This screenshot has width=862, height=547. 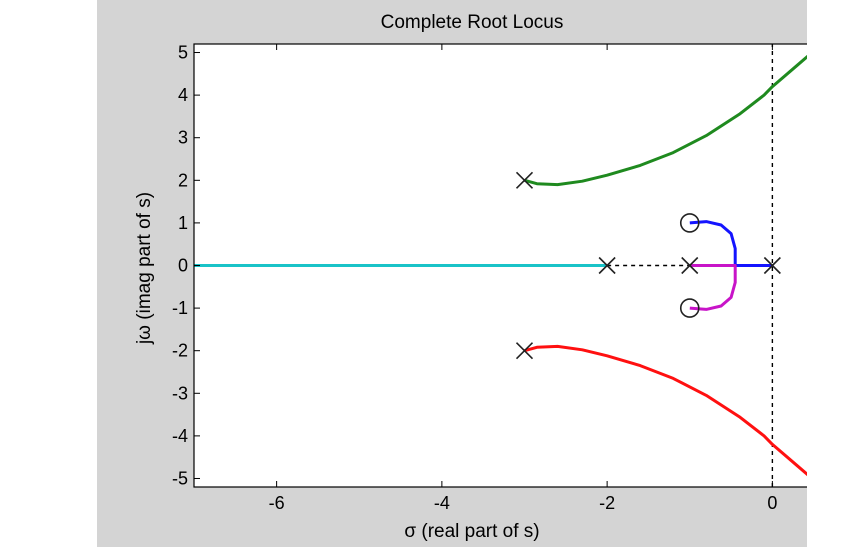 I want to click on y-tick-label: 0, so click(x=183, y=266).